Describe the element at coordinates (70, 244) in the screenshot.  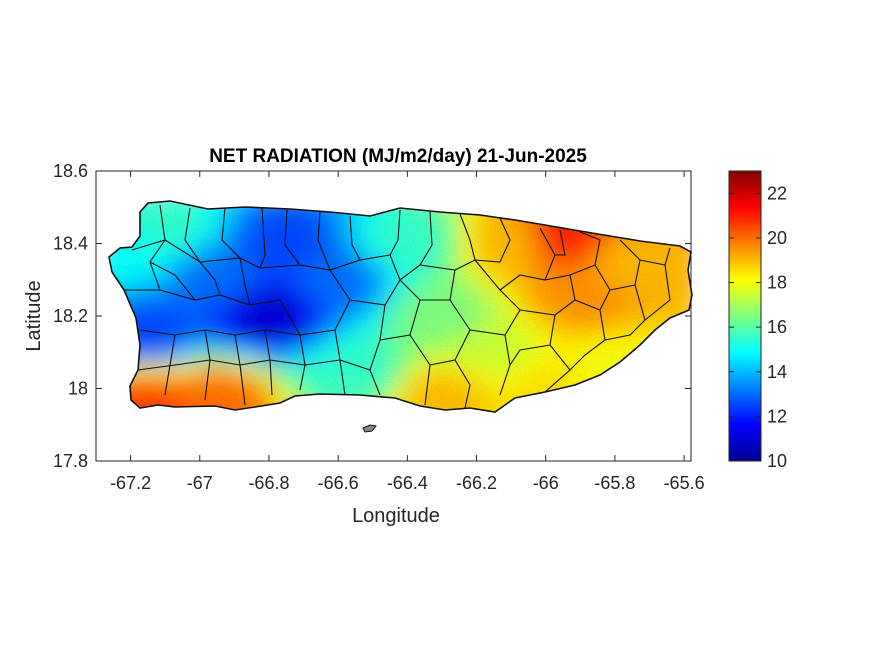
I see `y-tick-label: 18.4` at that location.